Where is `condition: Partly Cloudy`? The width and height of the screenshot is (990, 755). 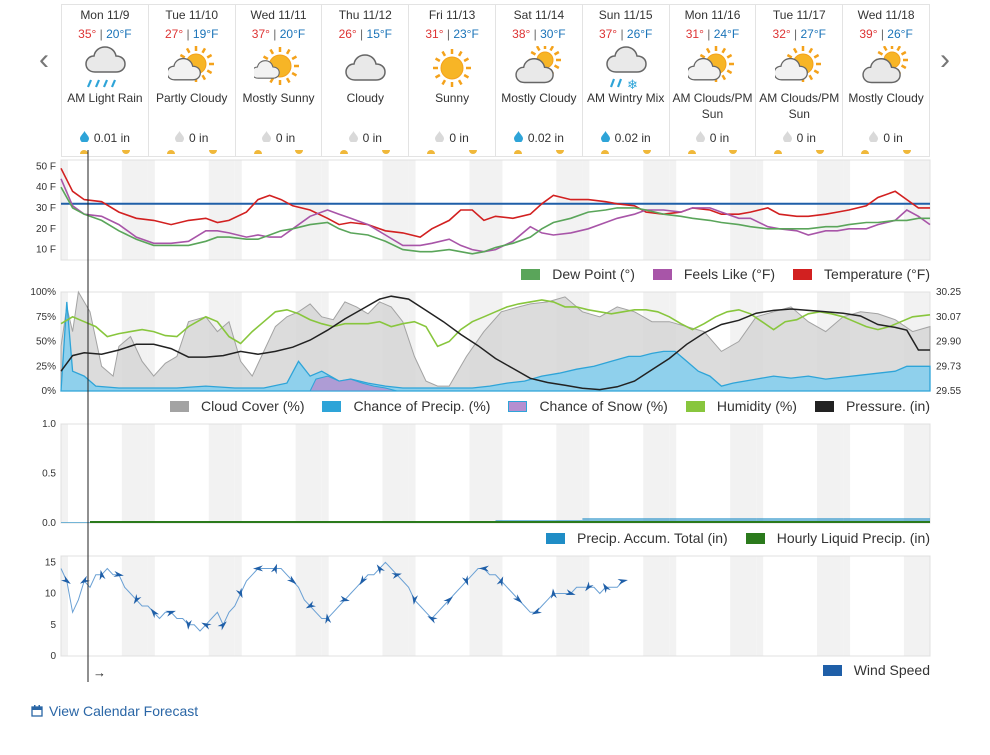 condition: Partly Cloudy is located at coordinates (192, 98).